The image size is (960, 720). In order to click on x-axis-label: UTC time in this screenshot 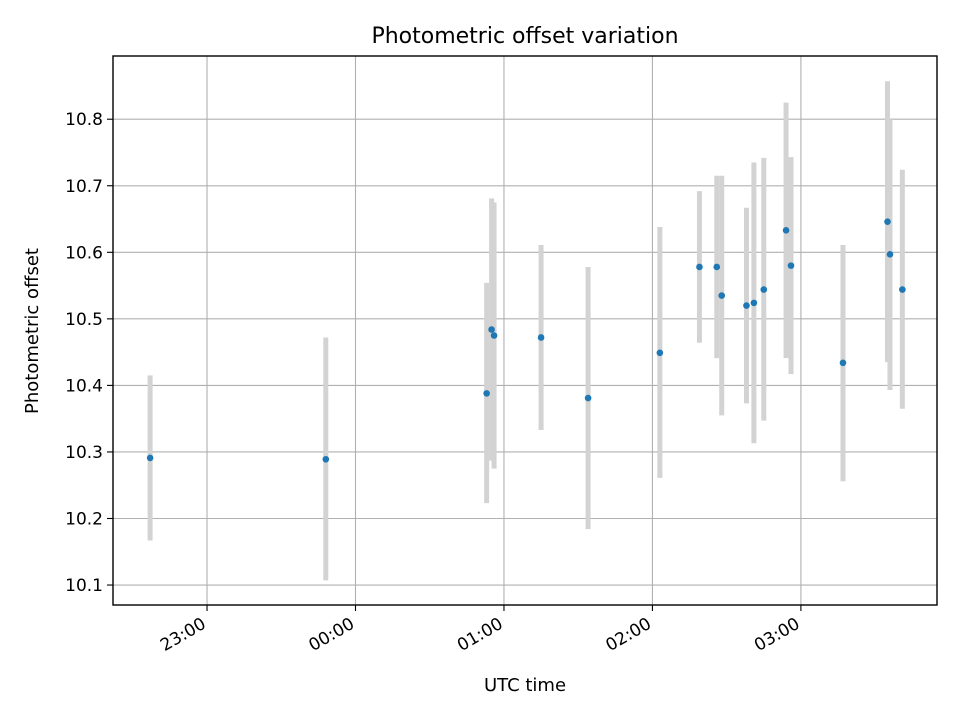, I will do `click(525, 685)`.